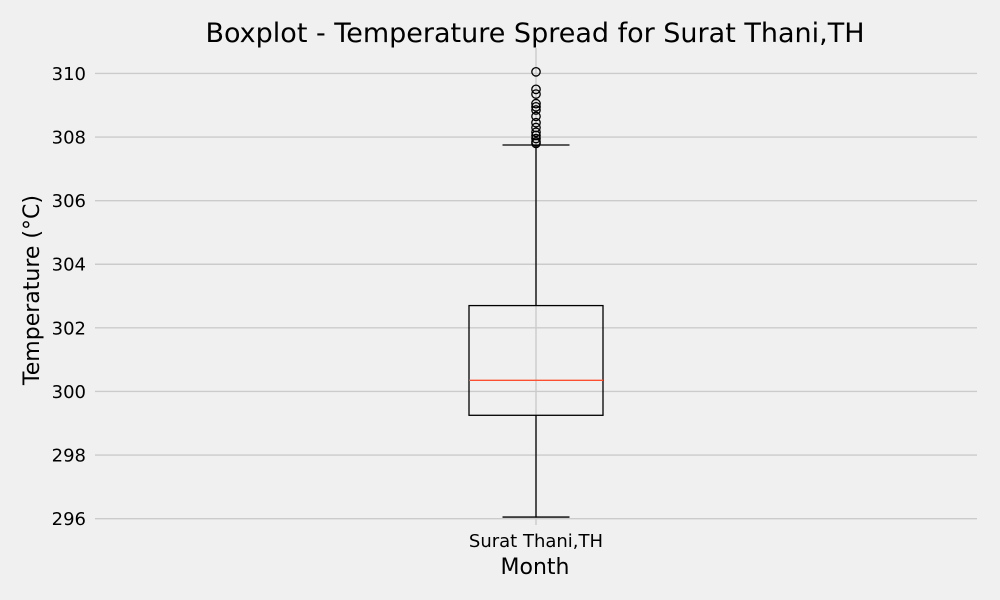  I want to click on iqr-box, so click(536, 360).